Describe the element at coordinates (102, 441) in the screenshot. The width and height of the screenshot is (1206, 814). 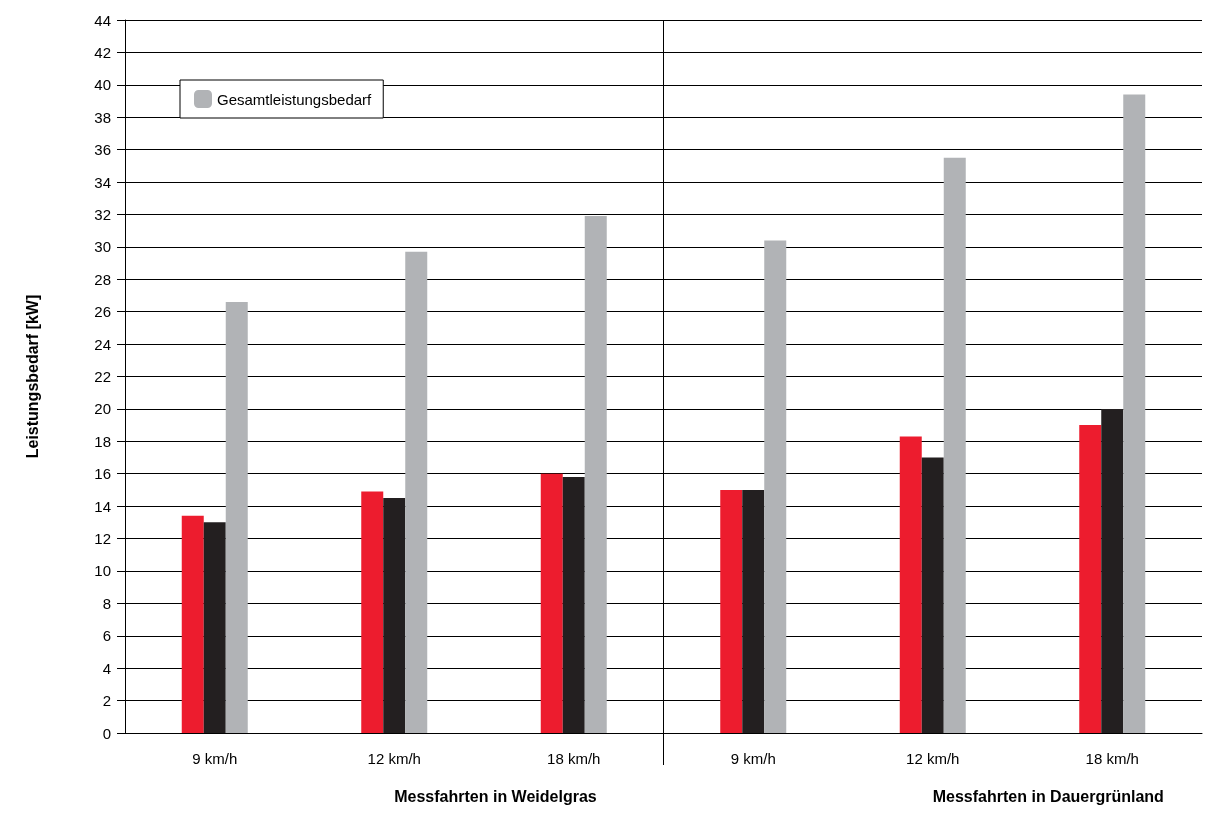
I see `y-tick-label: 18` at that location.